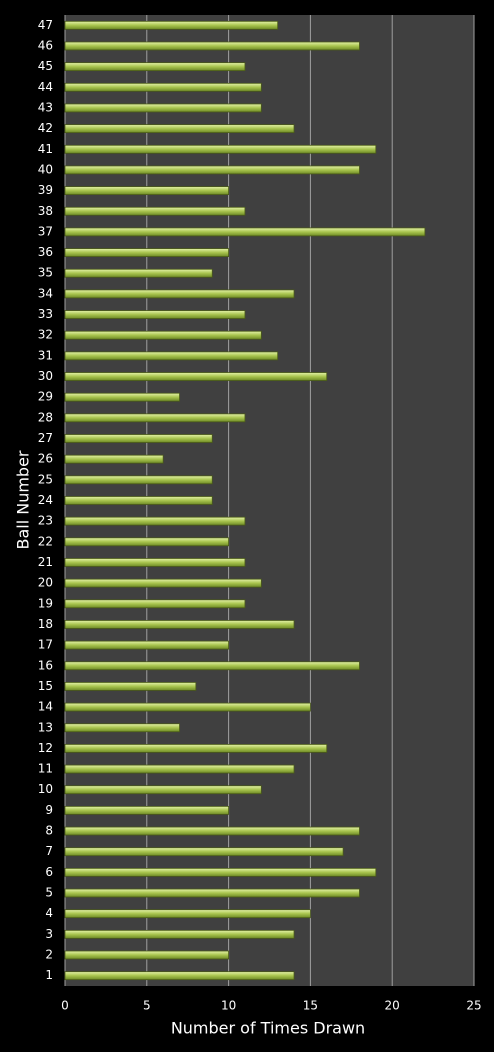 This screenshot has width=494, height=1052. What do you see at coordinates (45, 686) in the screenshot?
I see `y-tick-label: 15` at bounding box center [45, 686].